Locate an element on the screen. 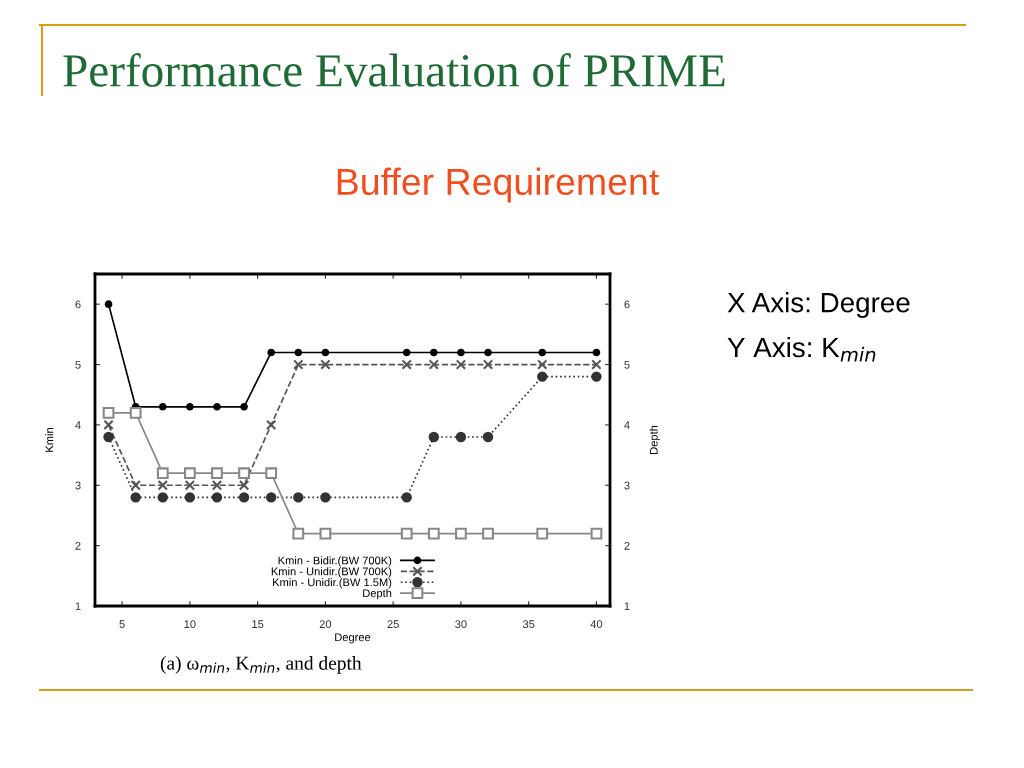 This screenshot has width=1024, height=768. text: (a) ω$_{min}$, K$_{min}$, and depth is located at coordinates (261, 665).